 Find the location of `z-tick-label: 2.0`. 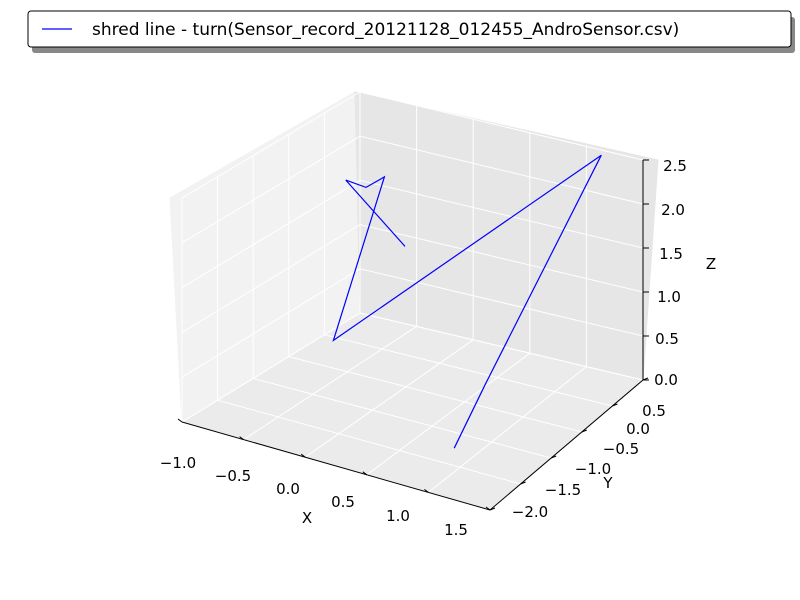

z-tick-label: 2.0 is located at coordinates (673, 210).